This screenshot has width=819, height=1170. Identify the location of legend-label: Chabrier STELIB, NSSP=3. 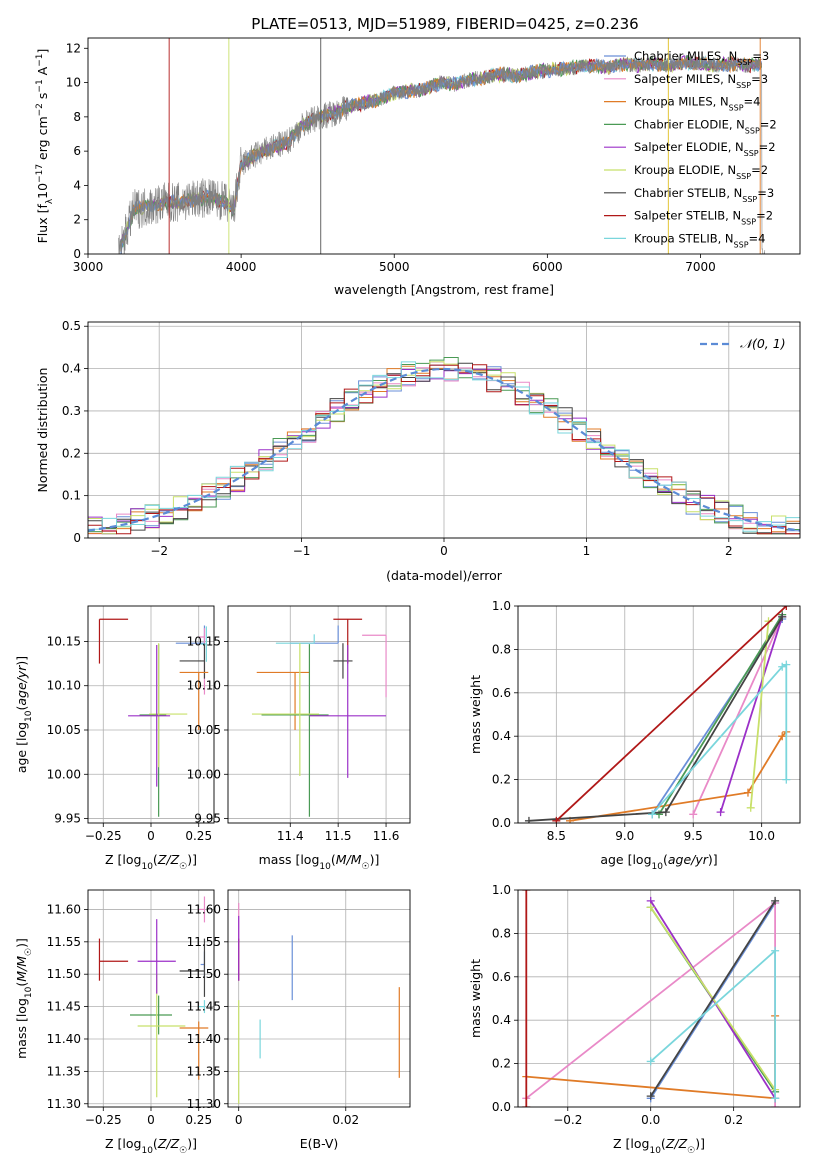
(704, 195).